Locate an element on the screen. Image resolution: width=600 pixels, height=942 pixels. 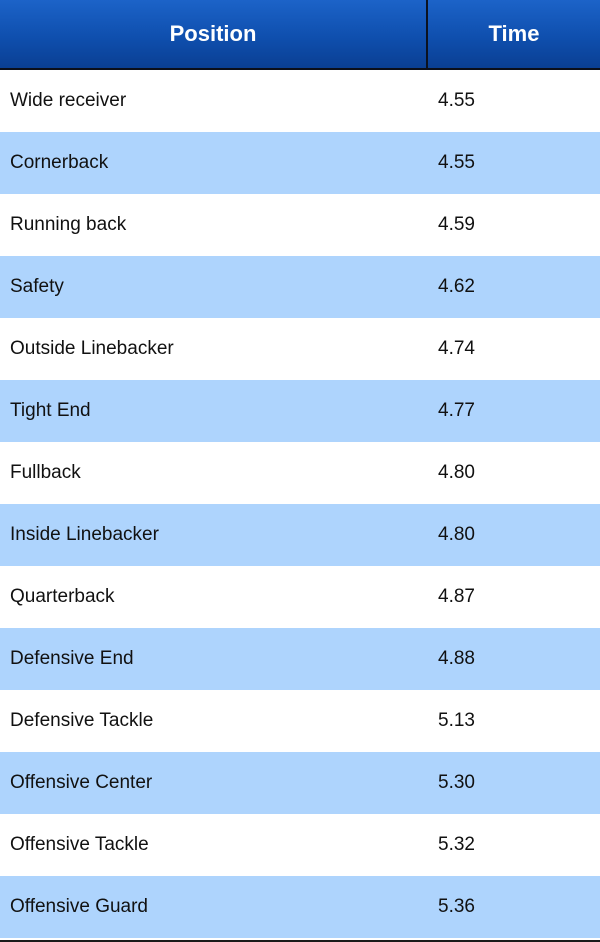
table-row: Offensive Center 5.30 is located at coordinates (300, 783).